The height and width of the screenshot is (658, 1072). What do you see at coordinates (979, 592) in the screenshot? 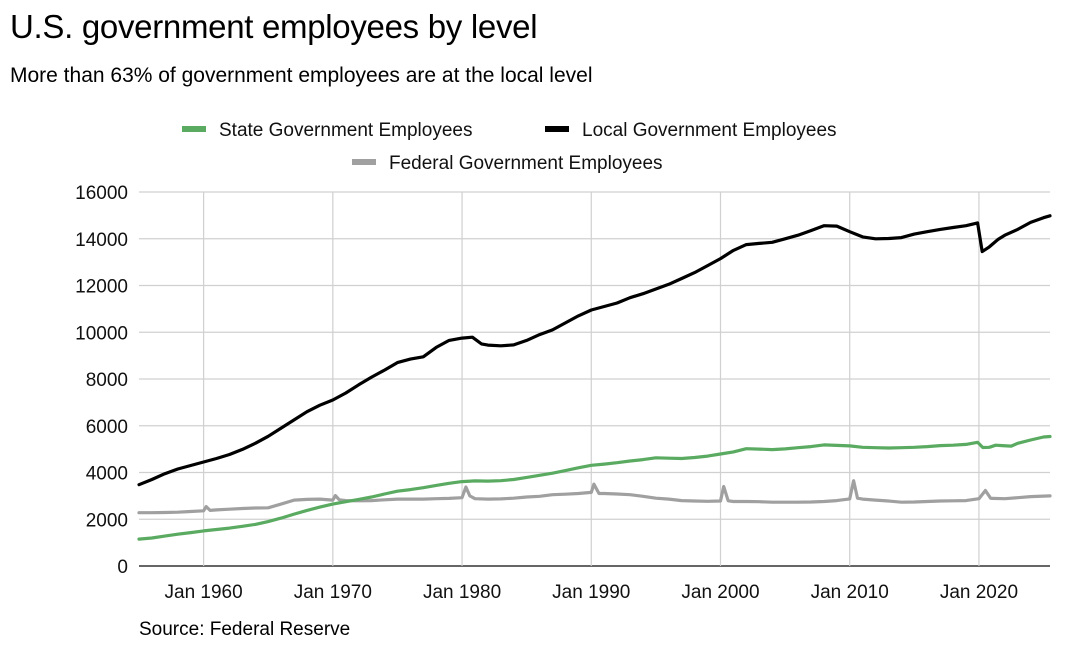
I see `x-tick-label: Jan 2020` at bounding box center [979, 592].